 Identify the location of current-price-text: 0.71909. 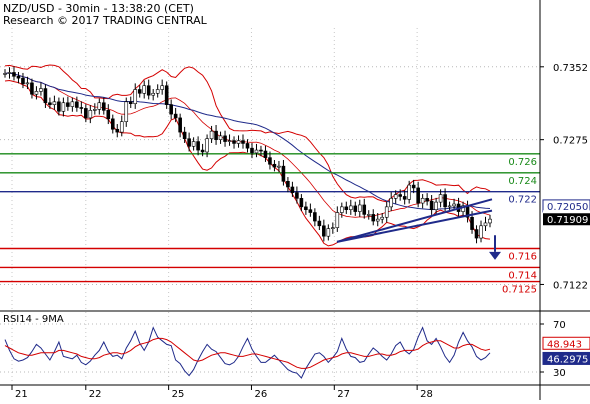
(567, 220).